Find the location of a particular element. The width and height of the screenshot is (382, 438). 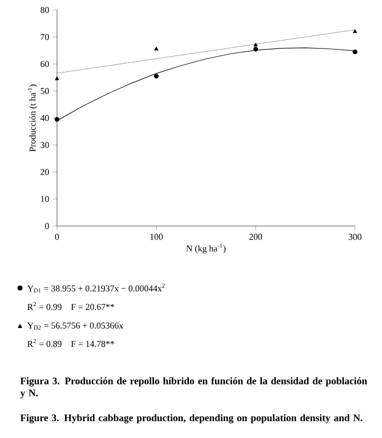

text: Figura 3. Producción de repollo híbrido en función de la densidad de población y N. is located at coordinates (194, 387).